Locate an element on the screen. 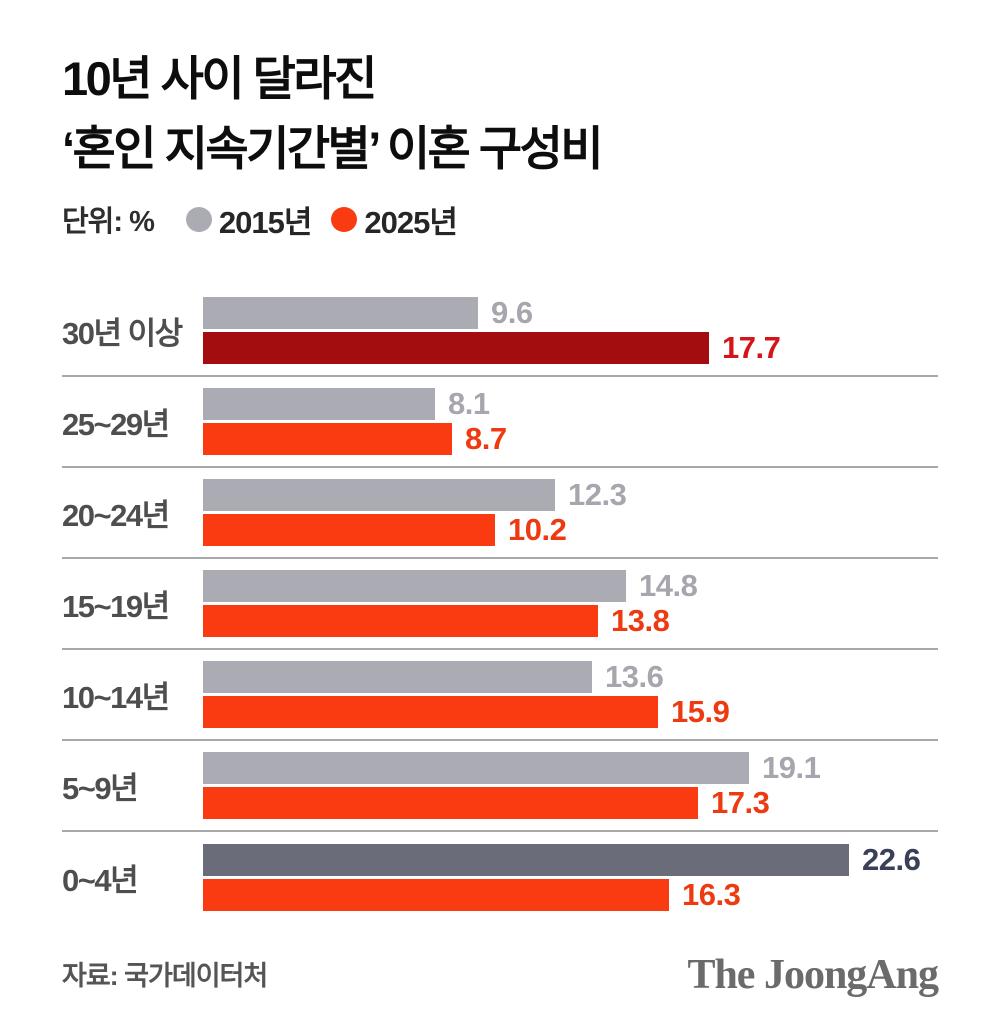 The height and width of the screenshot is (1035, 1000). bar-pair: 9.6 17.7 is located at coordinates (570, 330).